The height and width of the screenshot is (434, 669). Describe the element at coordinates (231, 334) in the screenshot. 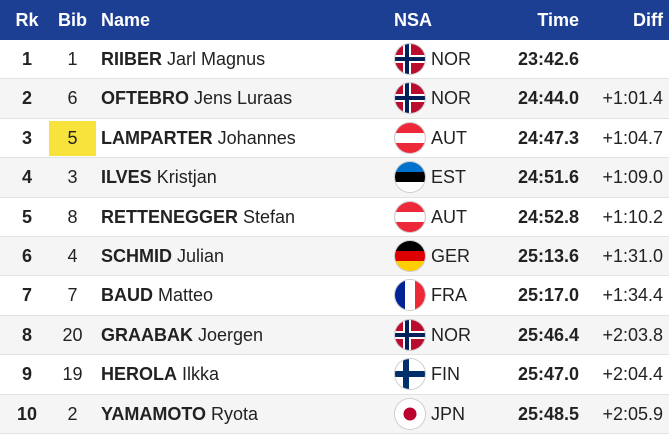

I see `first-name: Joergen` at that location.